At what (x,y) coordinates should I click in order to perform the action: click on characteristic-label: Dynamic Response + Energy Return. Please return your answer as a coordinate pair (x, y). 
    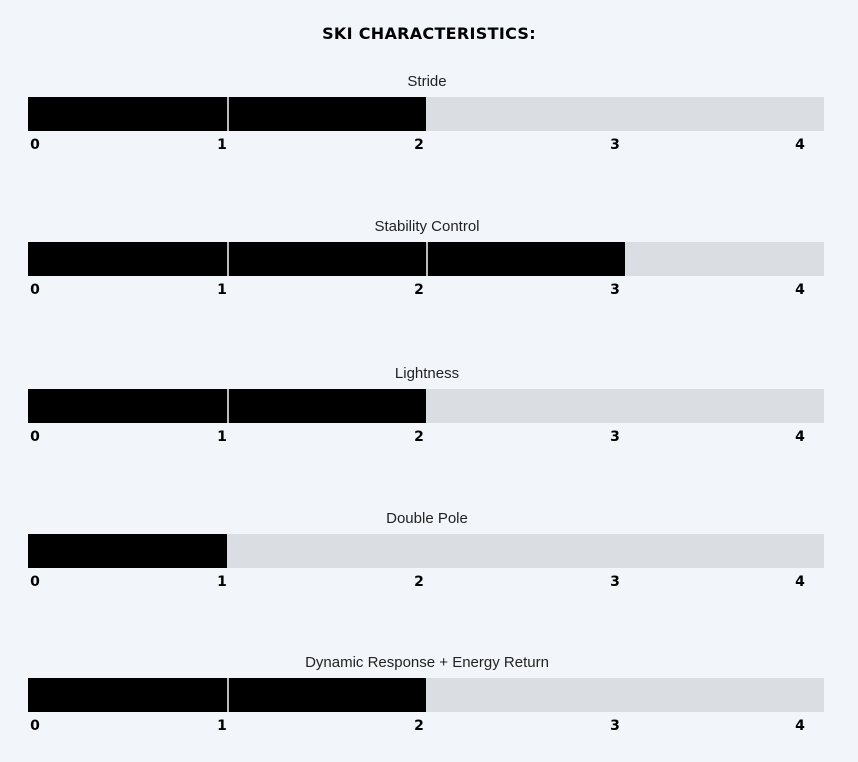
    Looking at the image, I should click on (427, 662).